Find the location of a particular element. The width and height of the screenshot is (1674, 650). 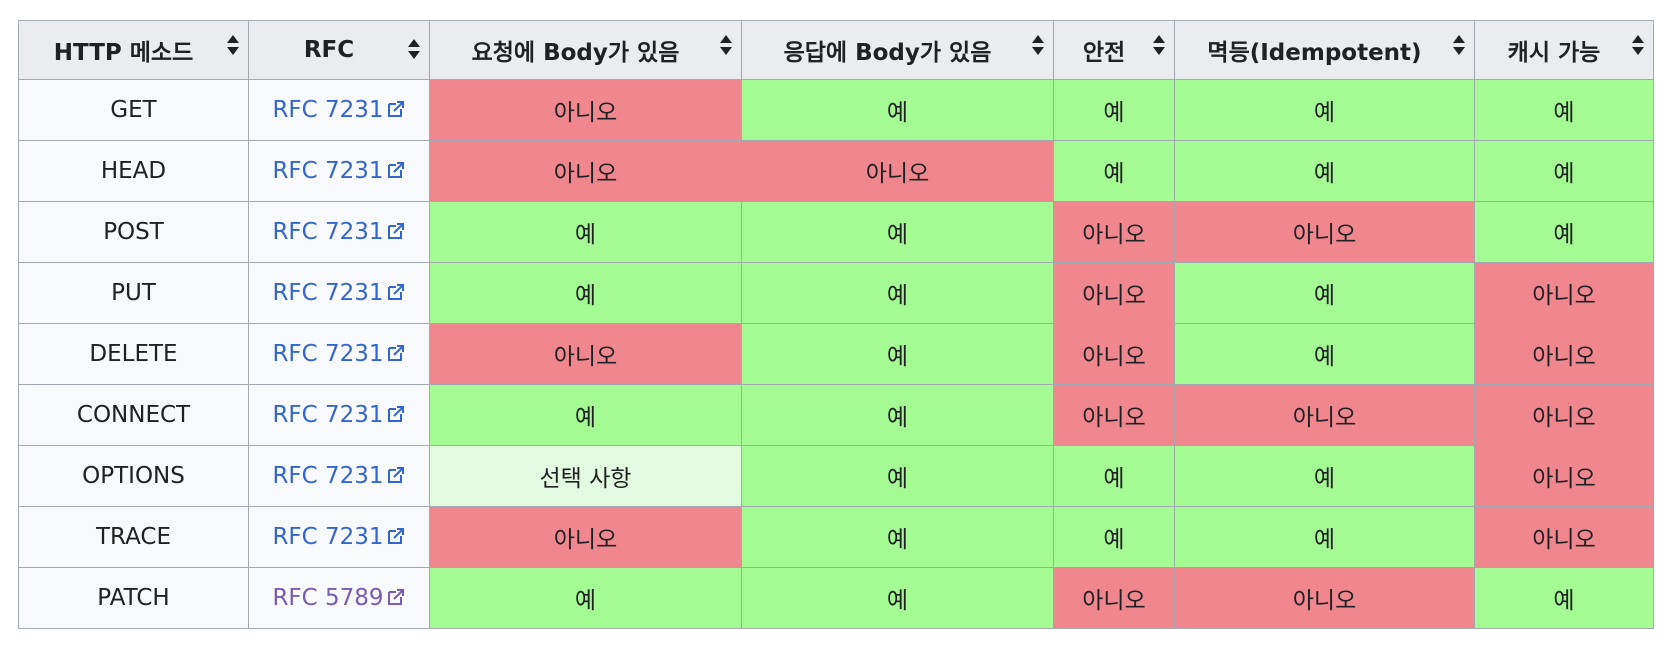

column-header: 안전 is located at coordinates (1114, 50).